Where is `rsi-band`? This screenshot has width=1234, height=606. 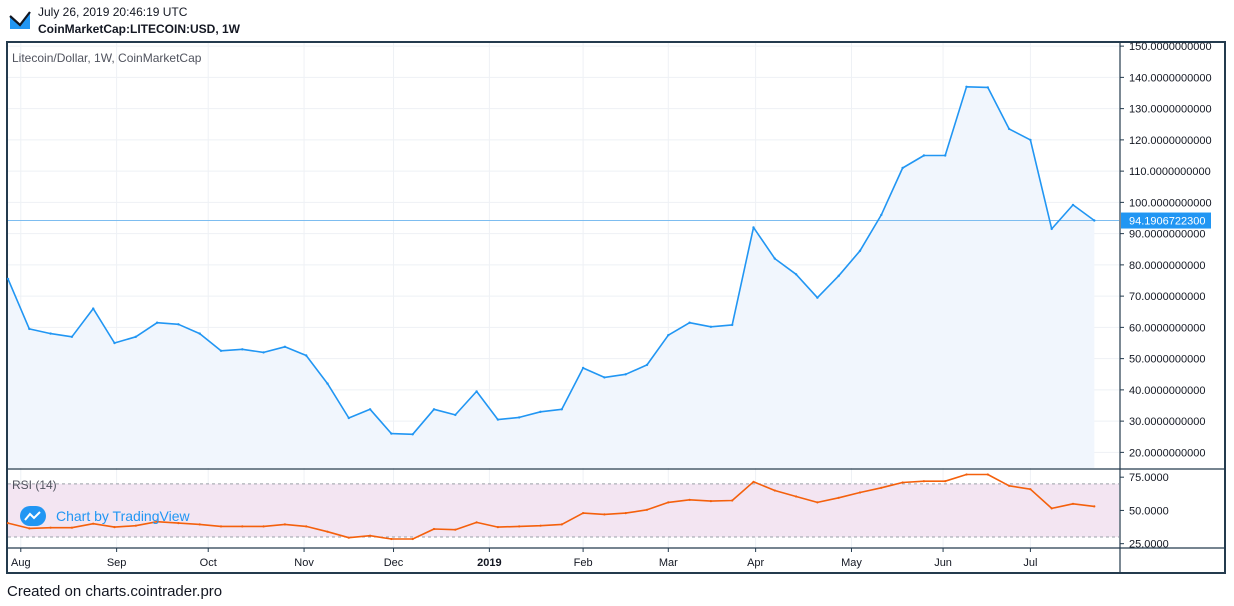 rsi-band is located at coordinates (563, 510).